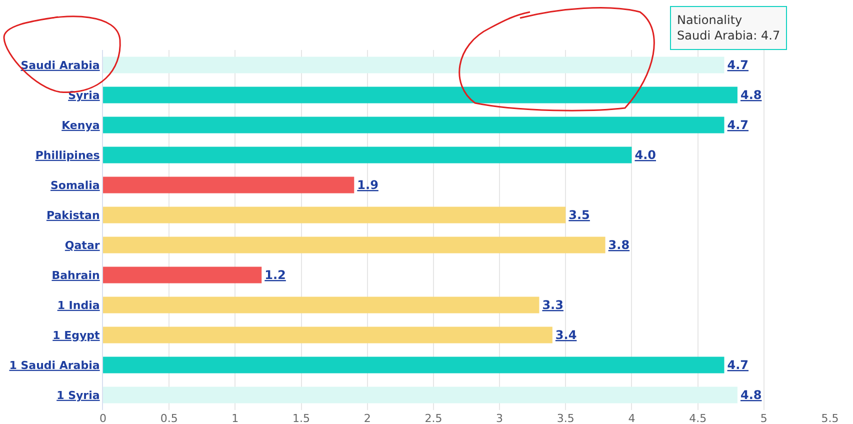  I want to click on text: Saudi Arabia: 4.7, so click(728, 35).